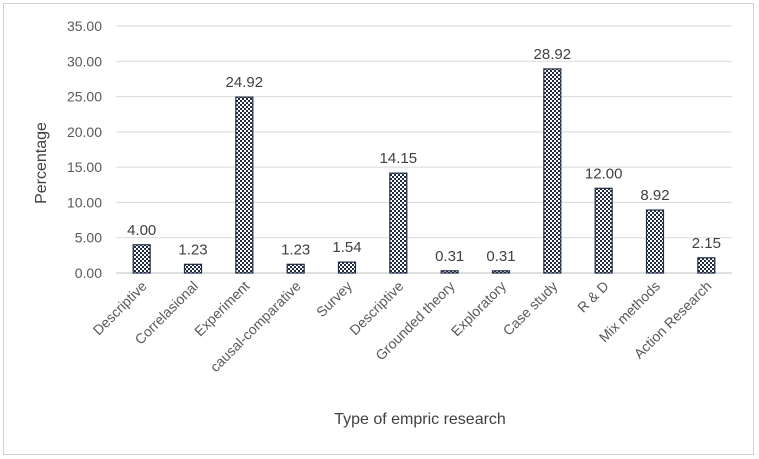  I want to click on data-label: 4.00, so click(141, 230).